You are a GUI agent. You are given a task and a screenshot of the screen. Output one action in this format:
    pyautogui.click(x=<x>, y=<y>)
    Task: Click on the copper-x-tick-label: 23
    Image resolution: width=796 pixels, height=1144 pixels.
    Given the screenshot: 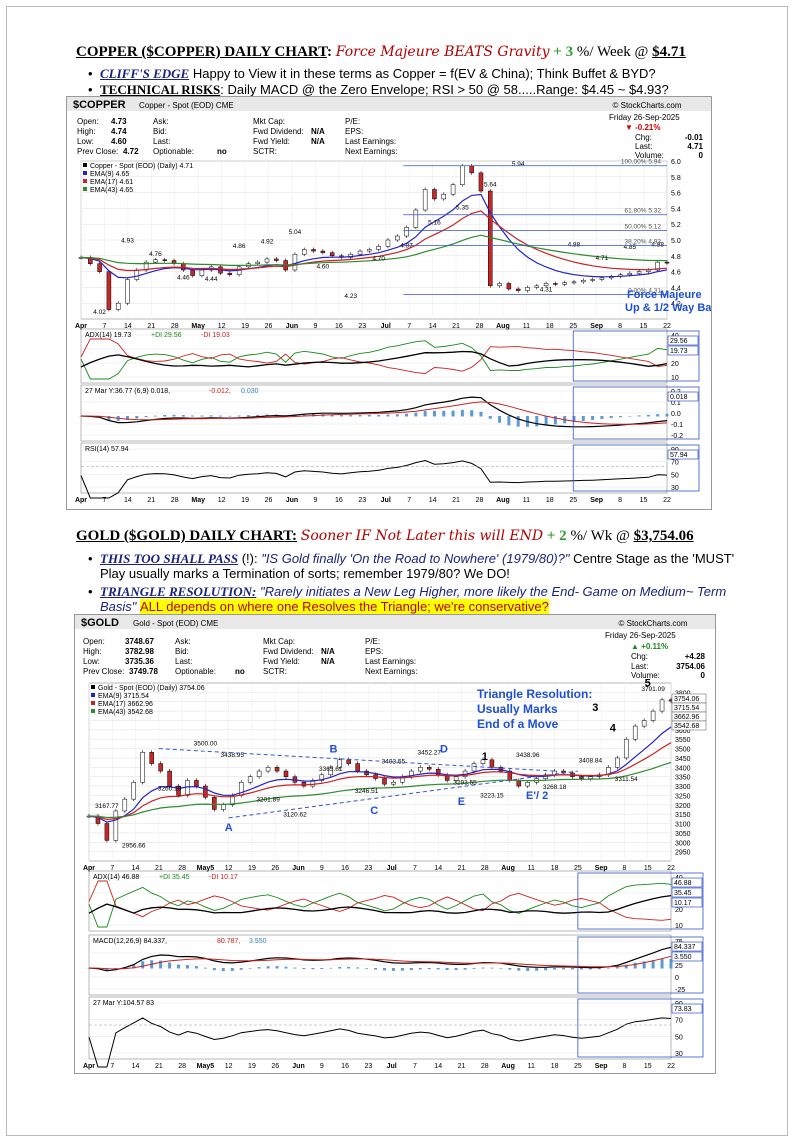 What is the action you would take?
    pyautogui.click(x=362, y=500)
    